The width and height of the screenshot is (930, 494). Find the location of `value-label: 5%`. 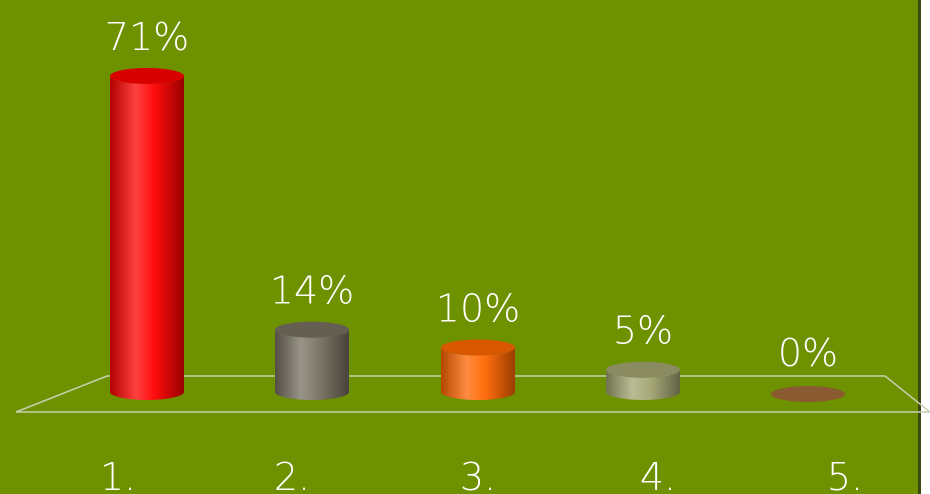

value-label: 5% is located at coordinates (643, 331).